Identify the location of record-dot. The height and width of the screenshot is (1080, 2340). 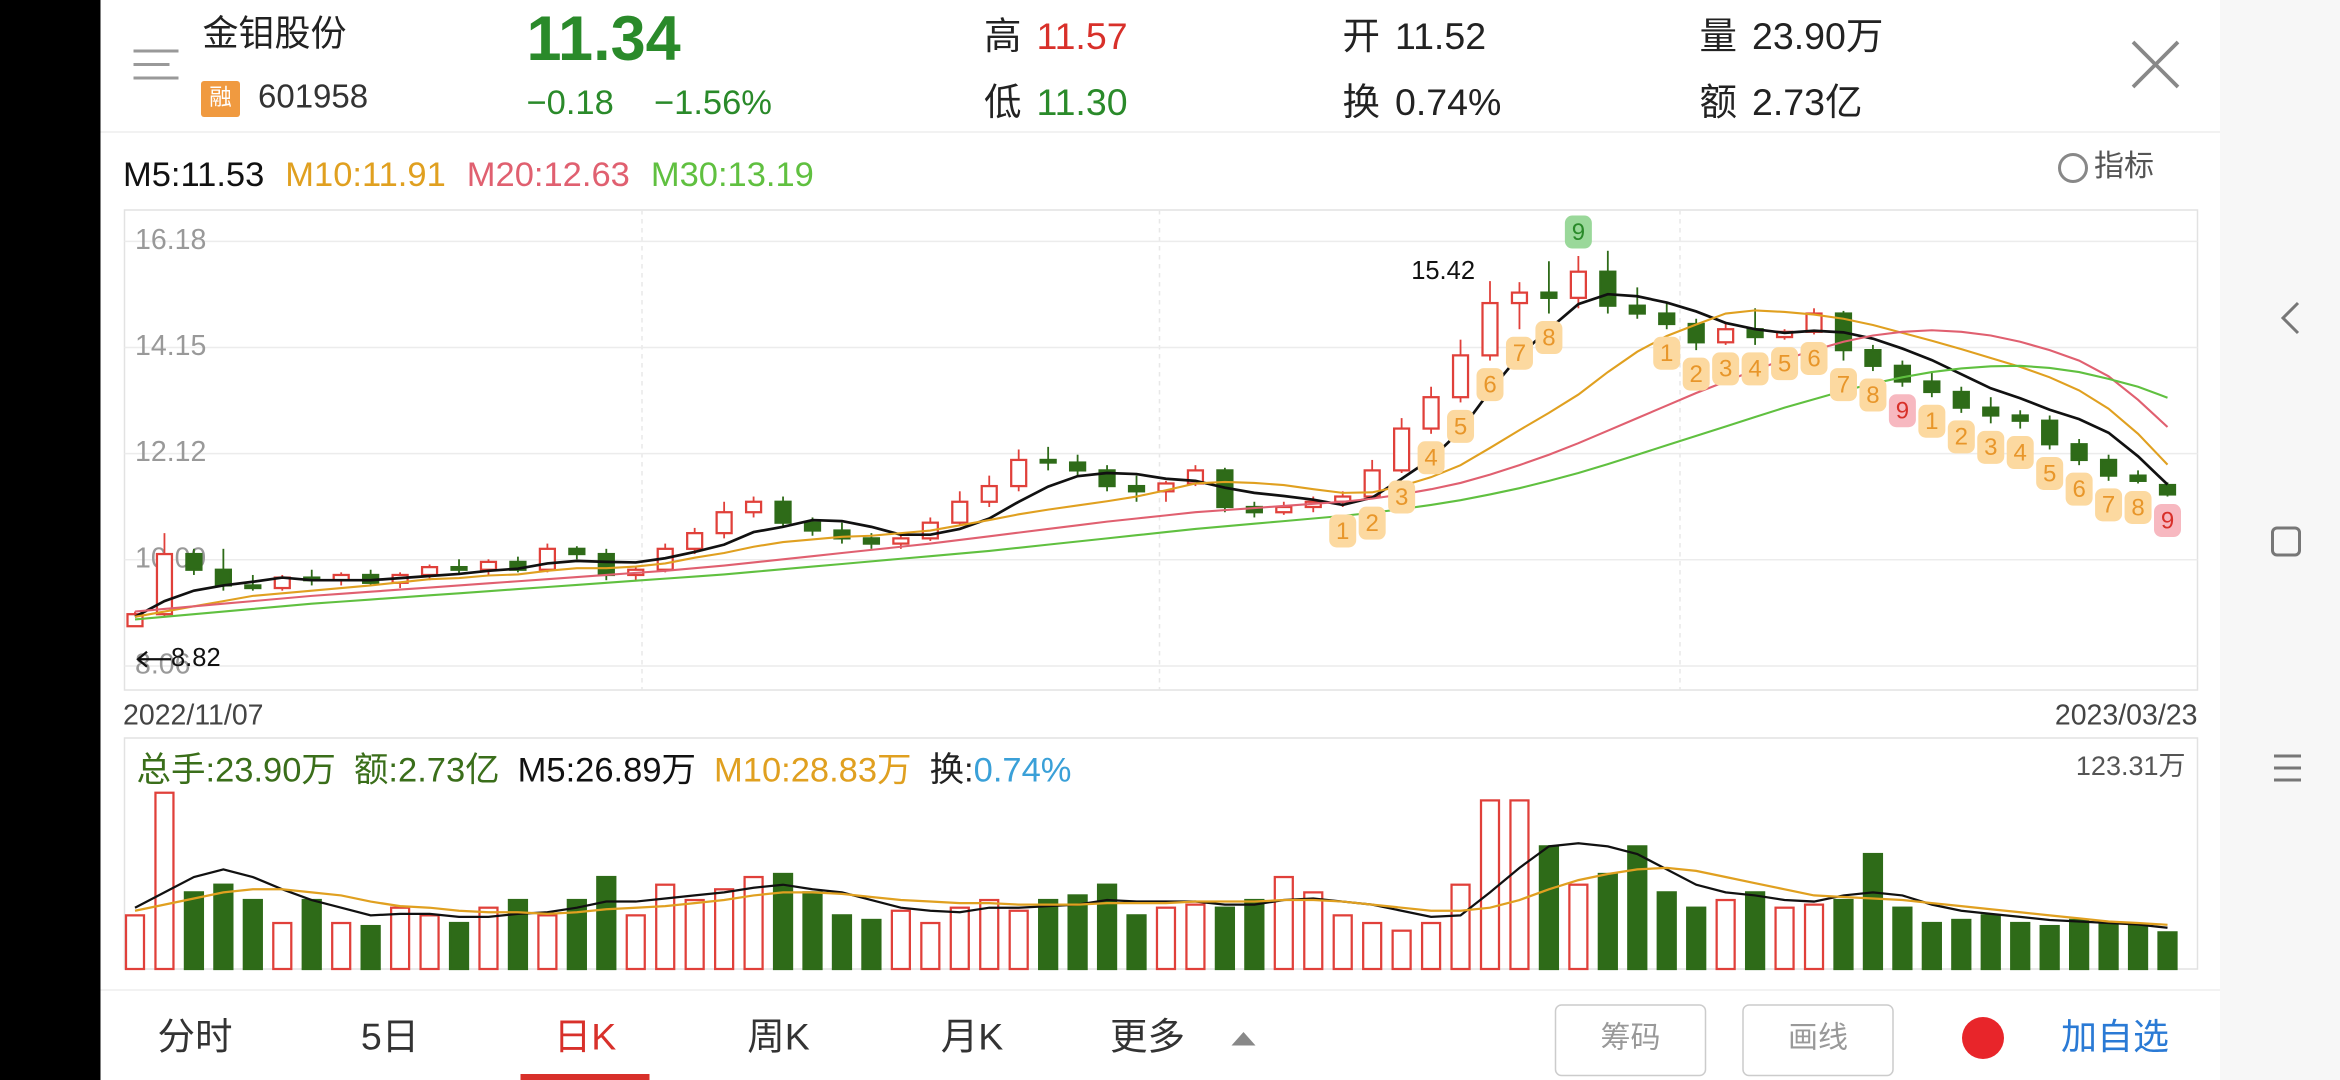
(1983, 1038).